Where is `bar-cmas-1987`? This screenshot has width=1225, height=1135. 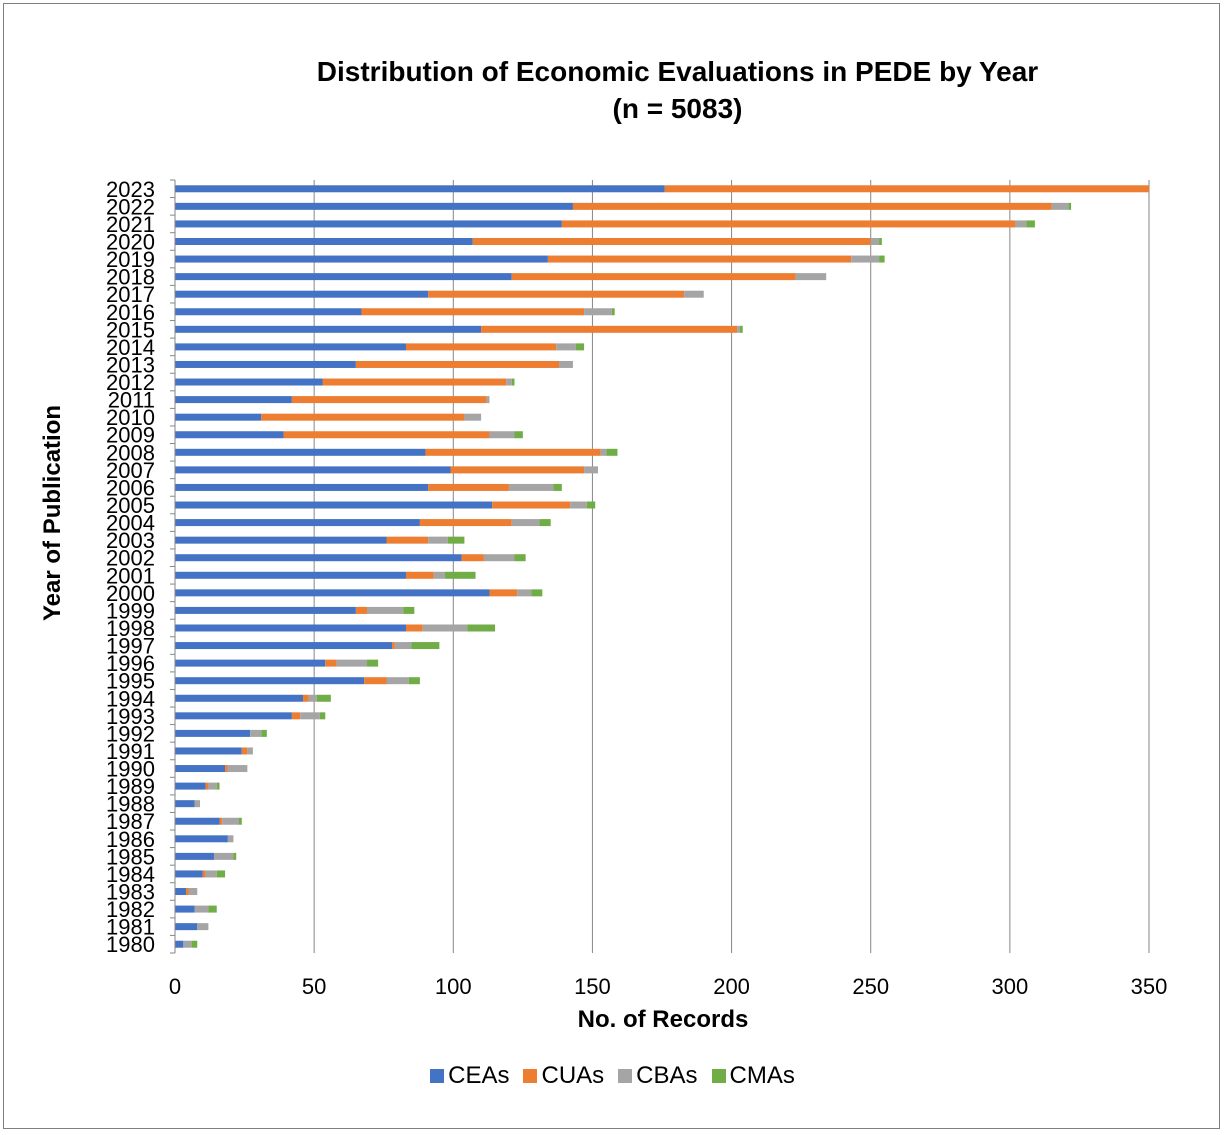 bar-cmas-1987 is located at coordinates (240, 821).